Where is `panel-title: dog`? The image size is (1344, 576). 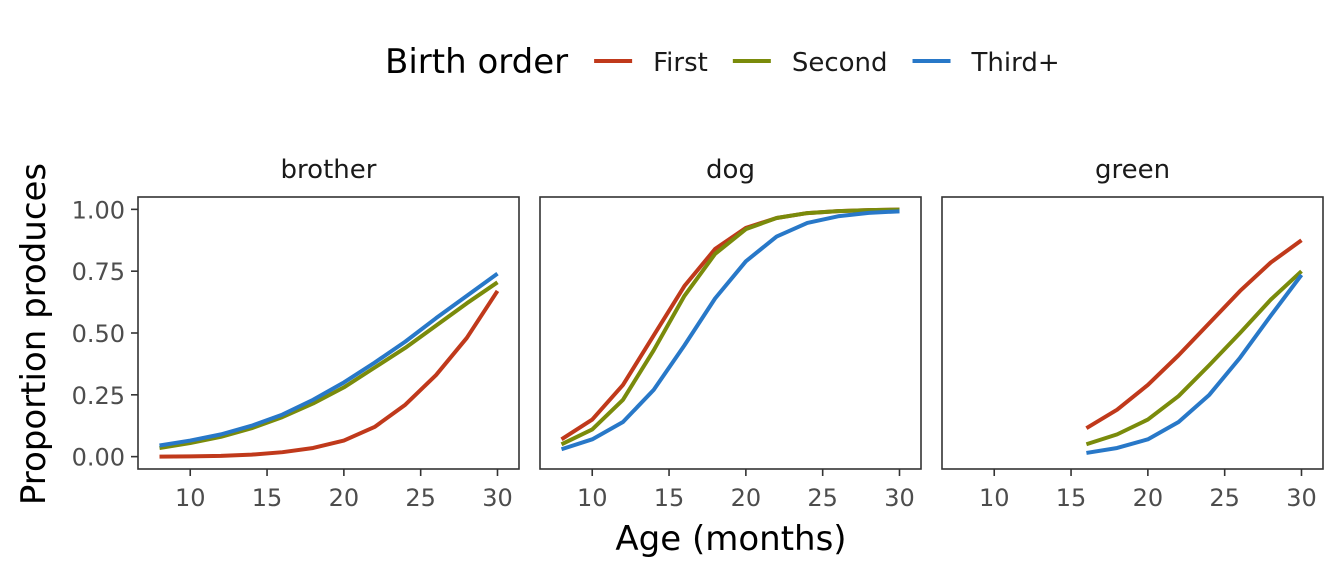
panel-title: dog is located at coordinates (730, 170).